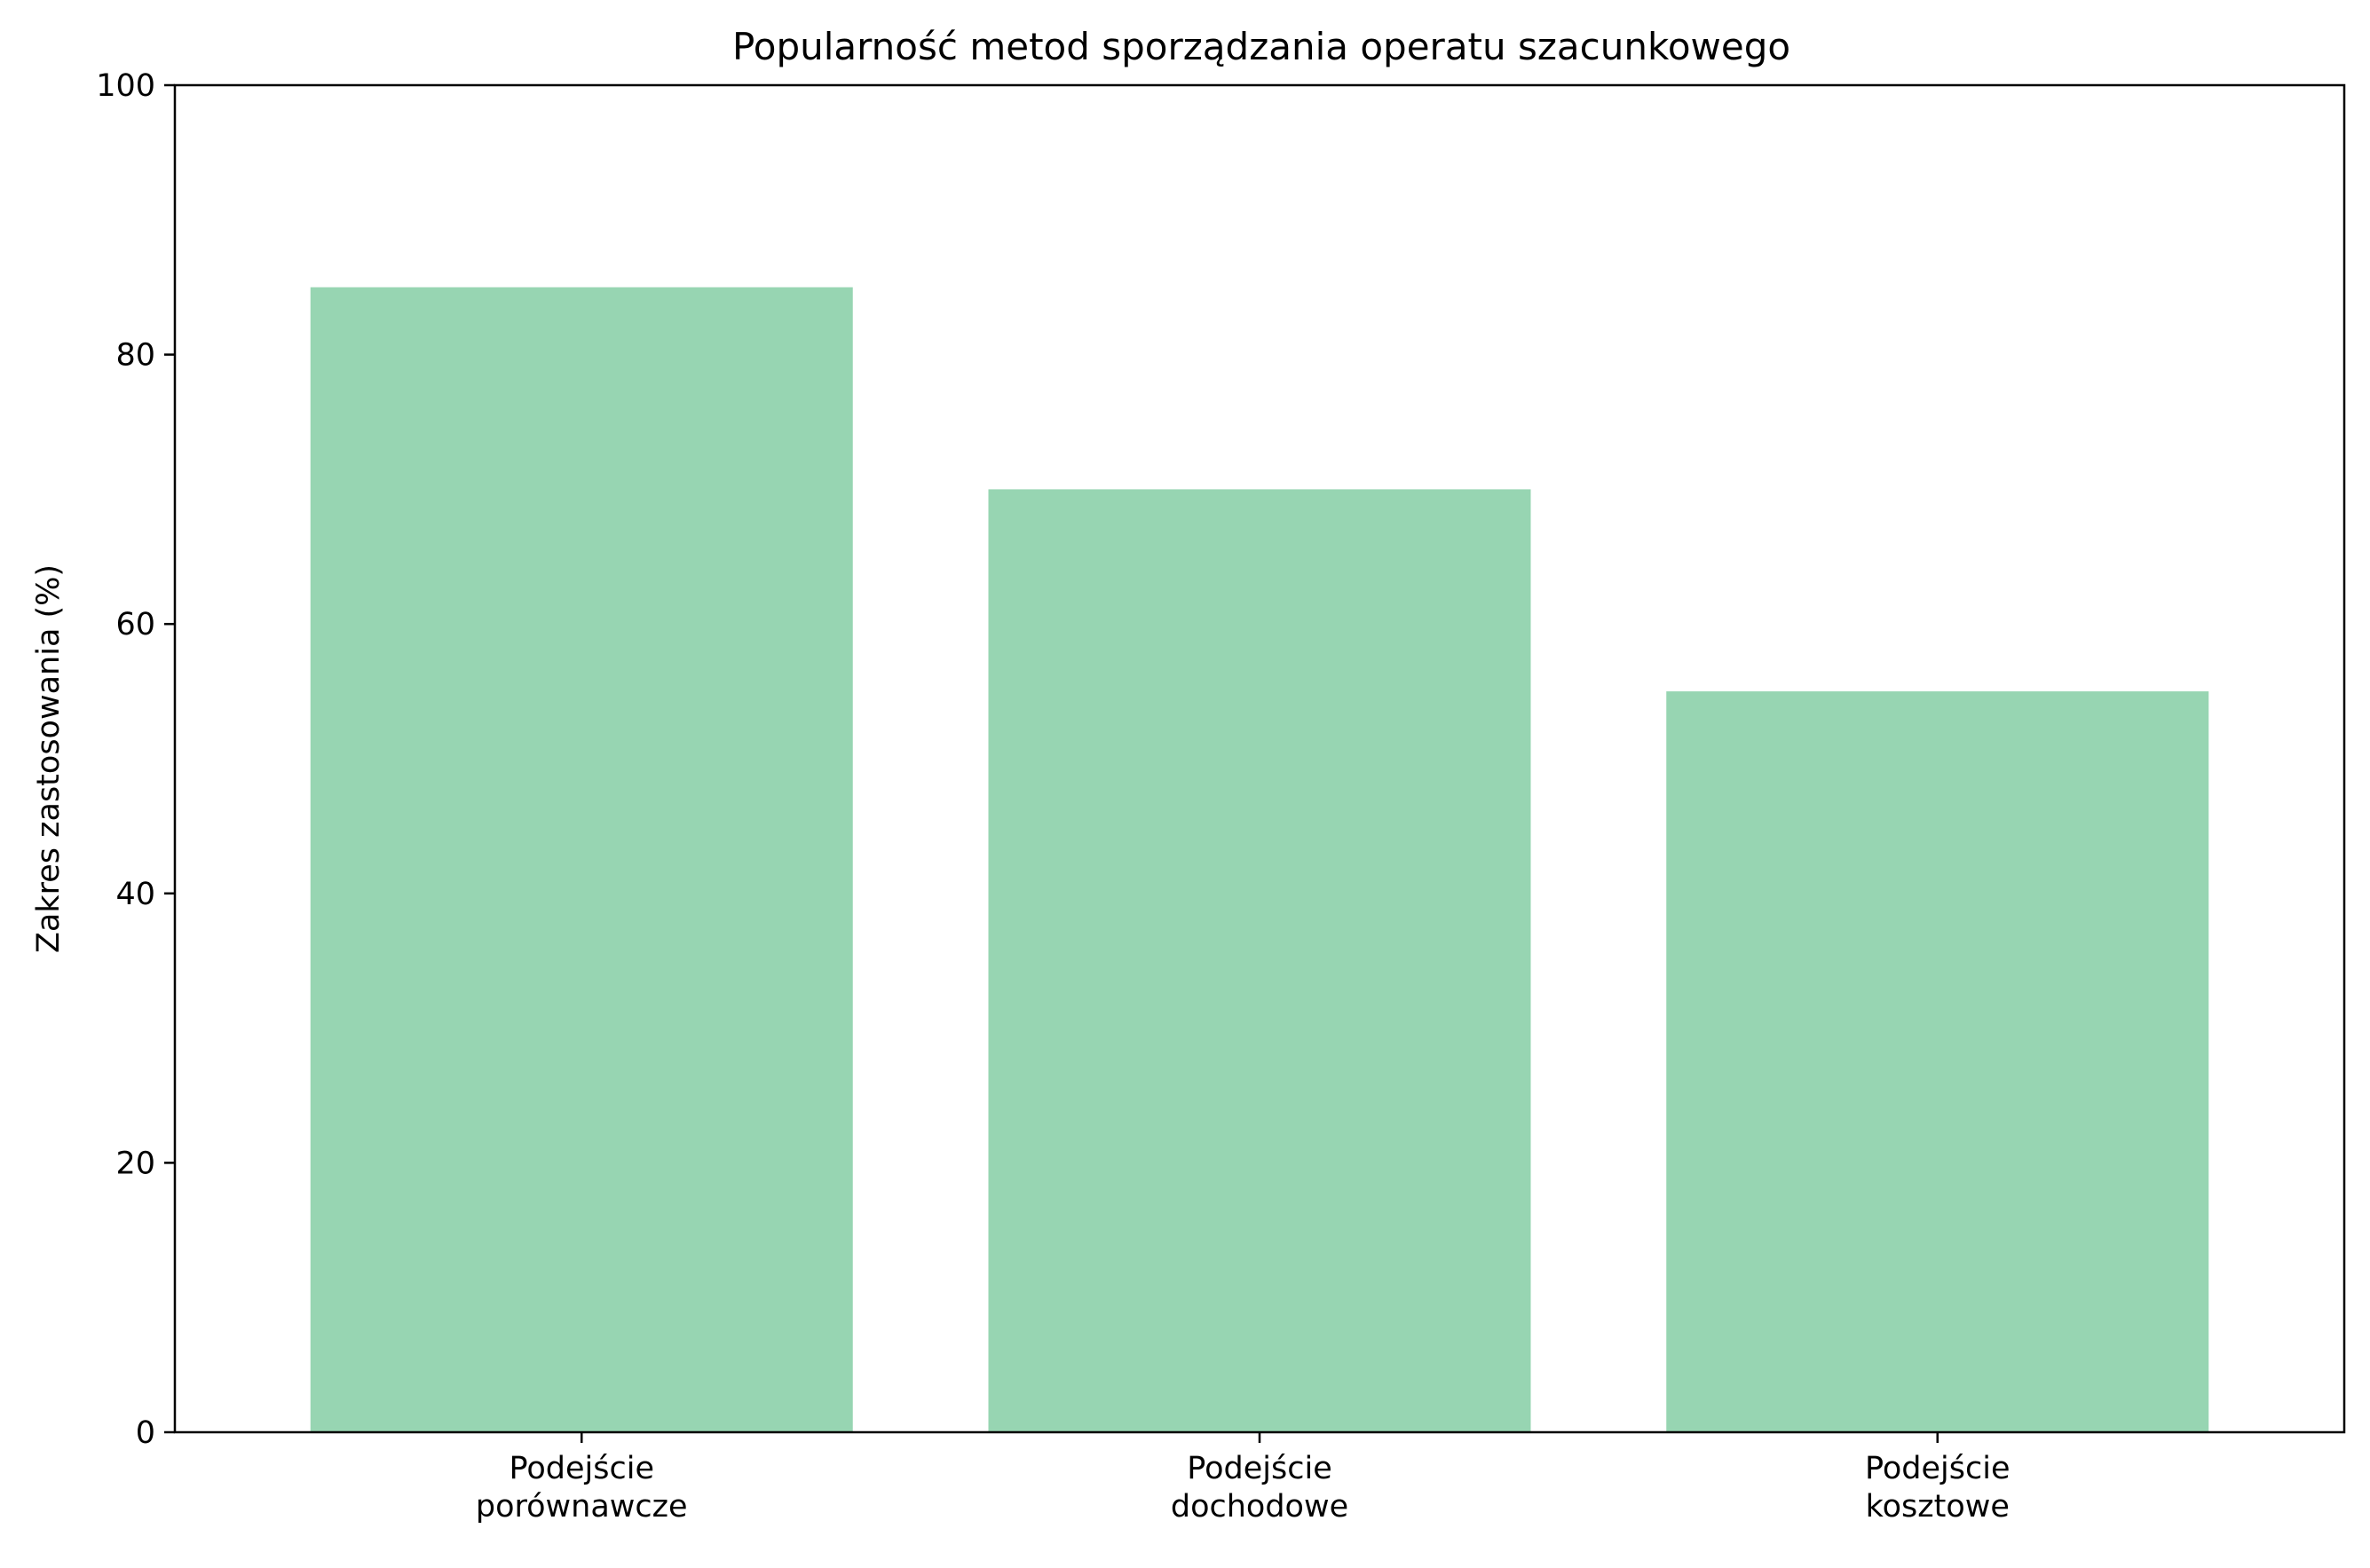 This screenshot has width=2370, height=1568. What do you see at coordinates (1259, 1488) in the screenshot?
I see `x-tick-label: Podejście dochodowe` at bounding box center [1259, 1488].